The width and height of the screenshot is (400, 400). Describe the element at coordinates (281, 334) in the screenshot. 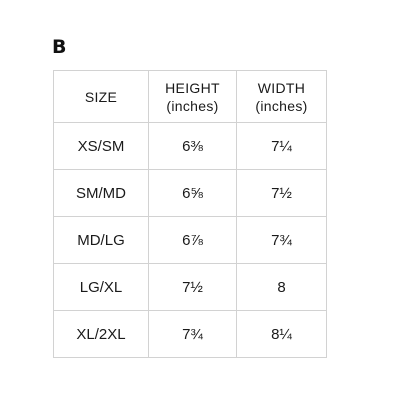

I see `cell-width: 8¼` at that location.